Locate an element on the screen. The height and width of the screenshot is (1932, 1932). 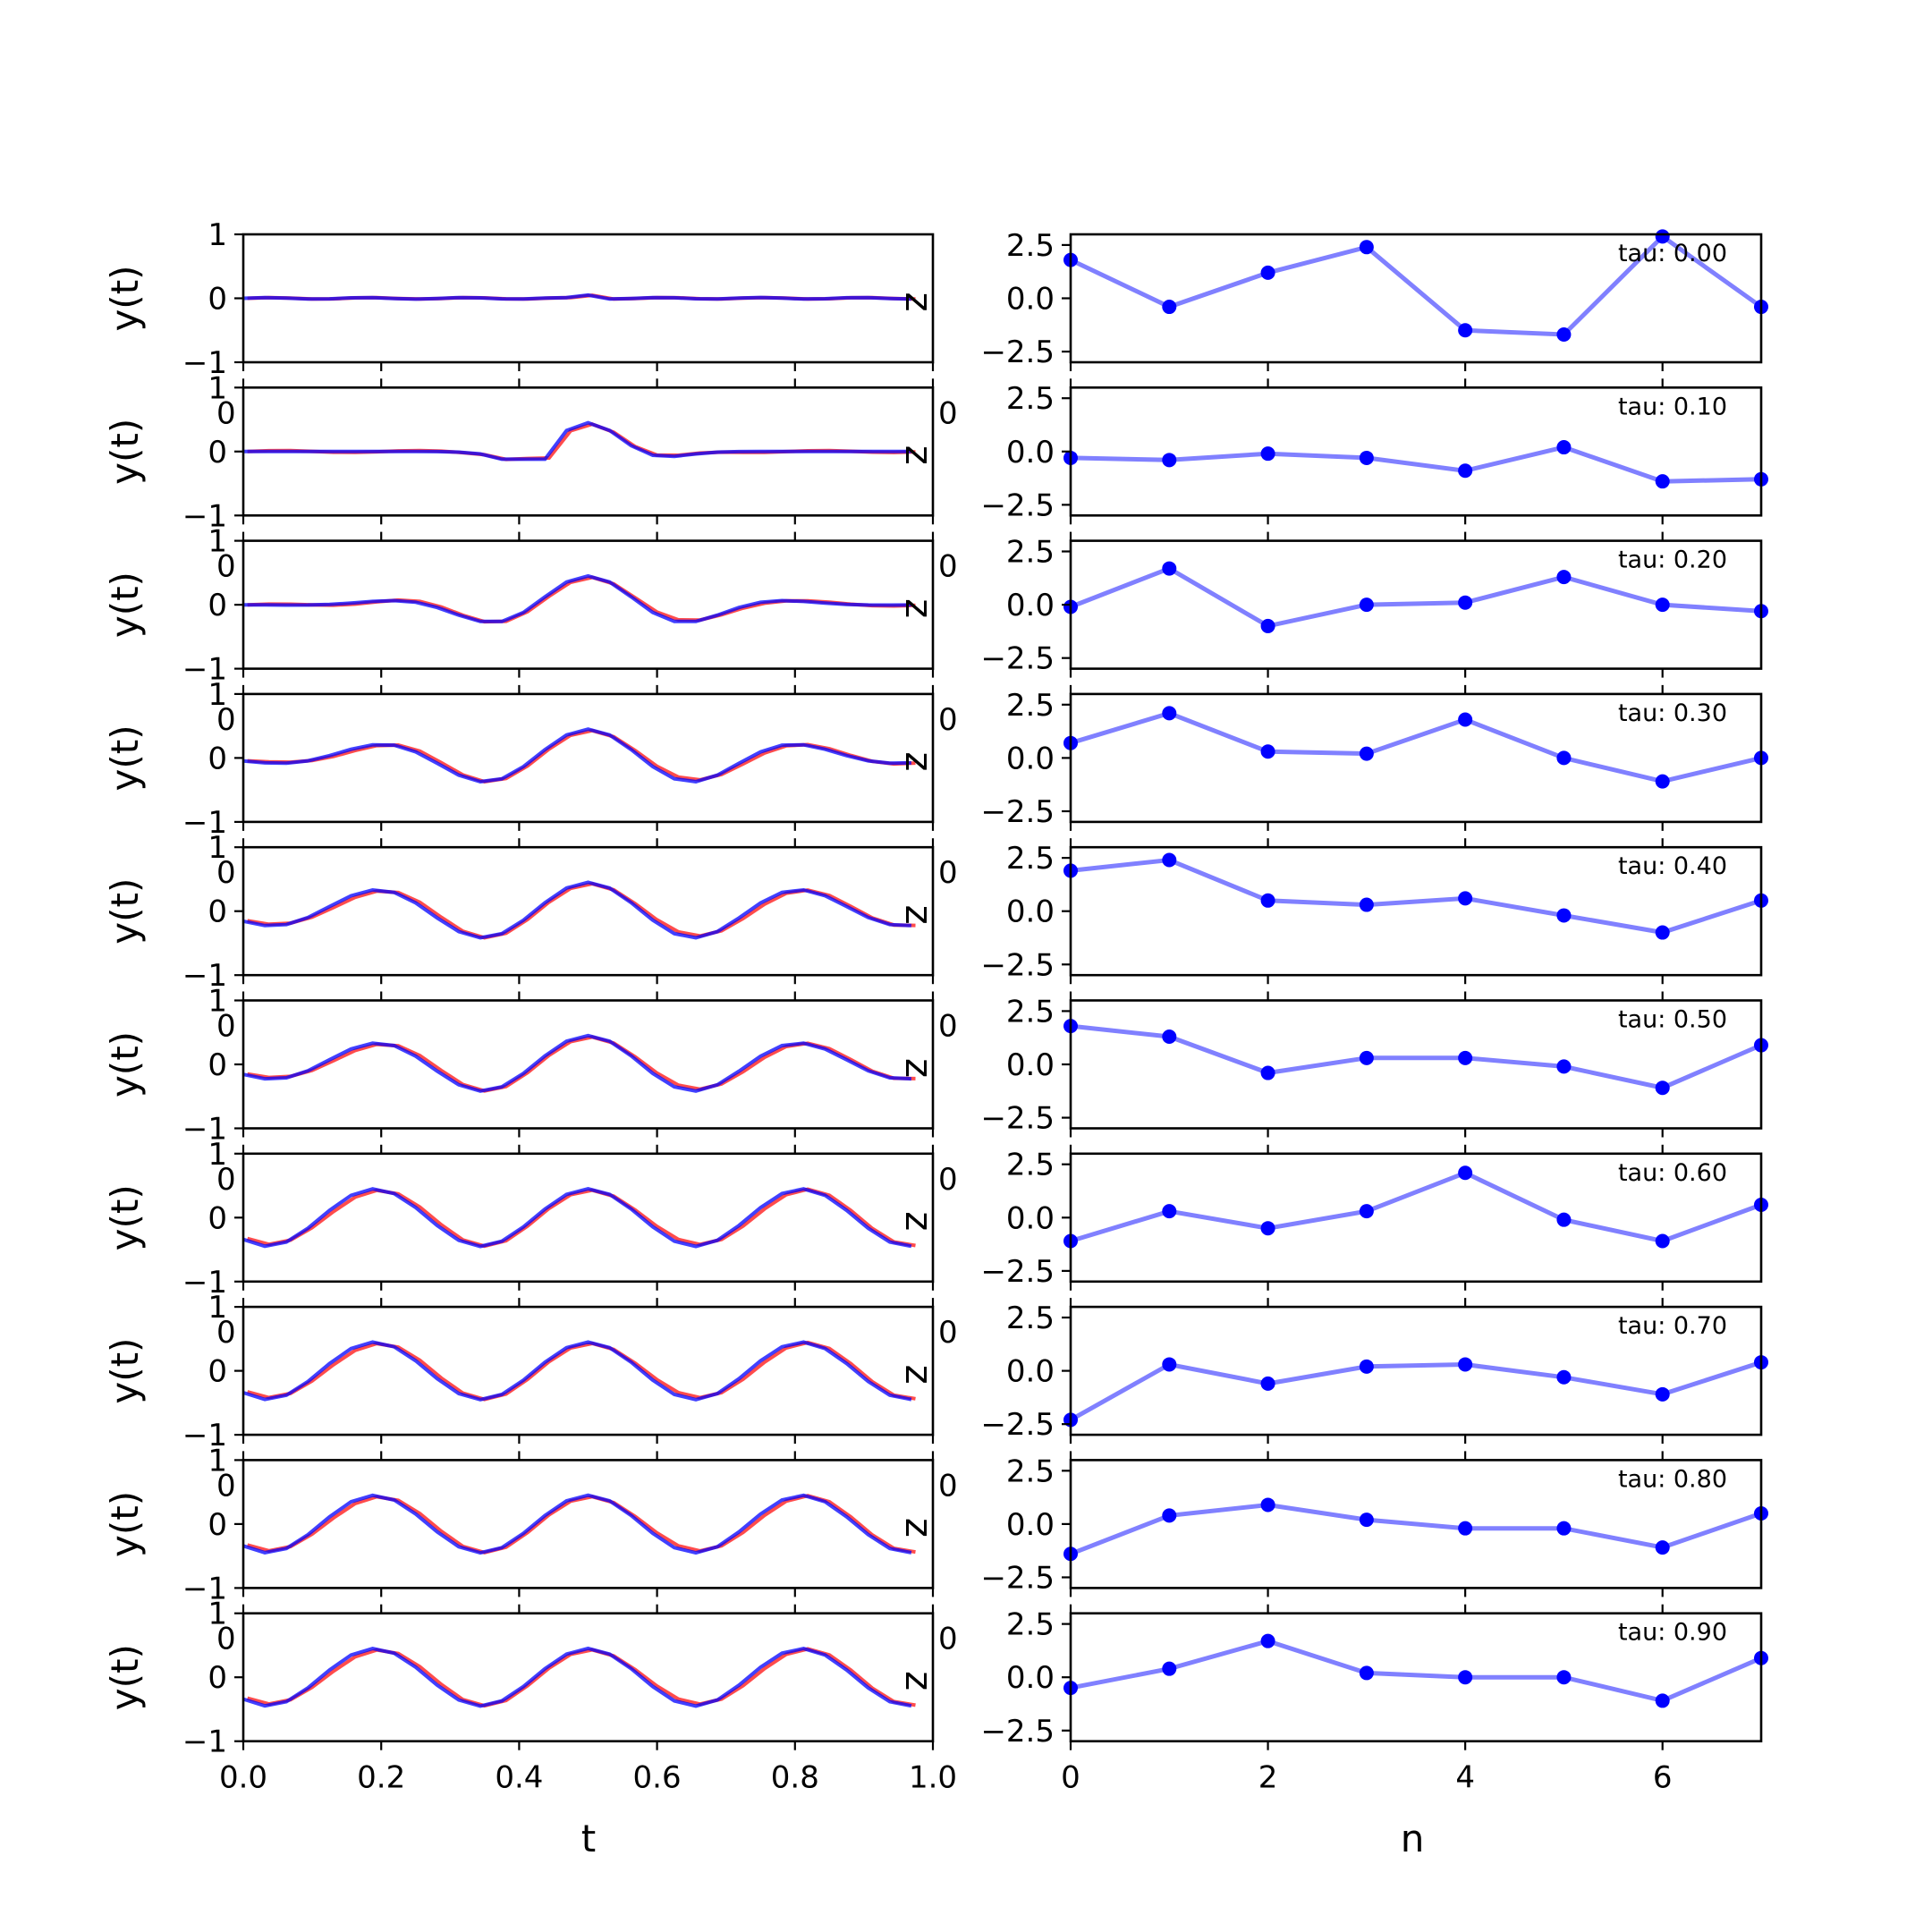
right-panel-9: 2.5 0.0 −2.5 tau: 0.90 0 2 4 6 is located at coordinates (1374, 1700).